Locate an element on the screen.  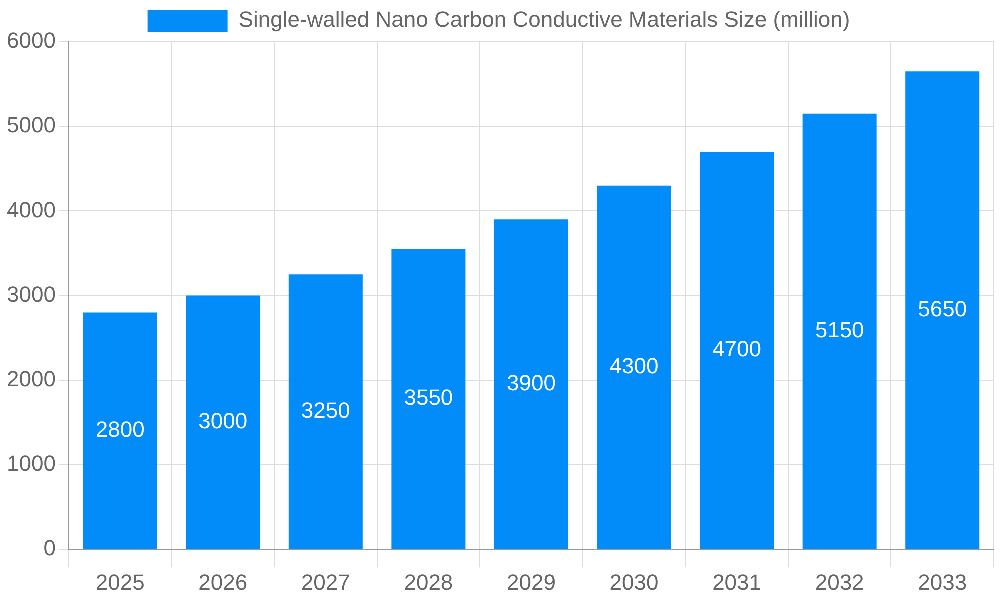
x-tick-label: 2031 is located at coordinates (737, 582).